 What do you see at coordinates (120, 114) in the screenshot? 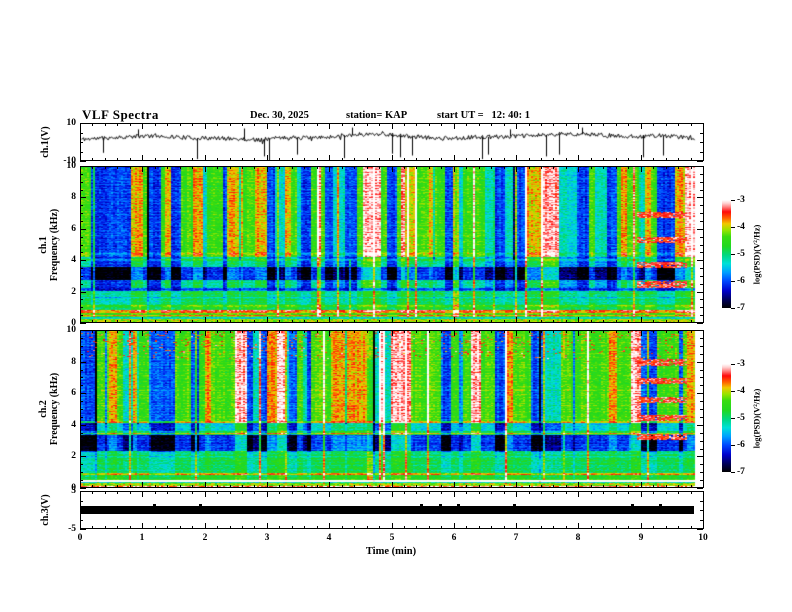
I see `plot-title: VLF Spectra` at bounding box center [120, 114].